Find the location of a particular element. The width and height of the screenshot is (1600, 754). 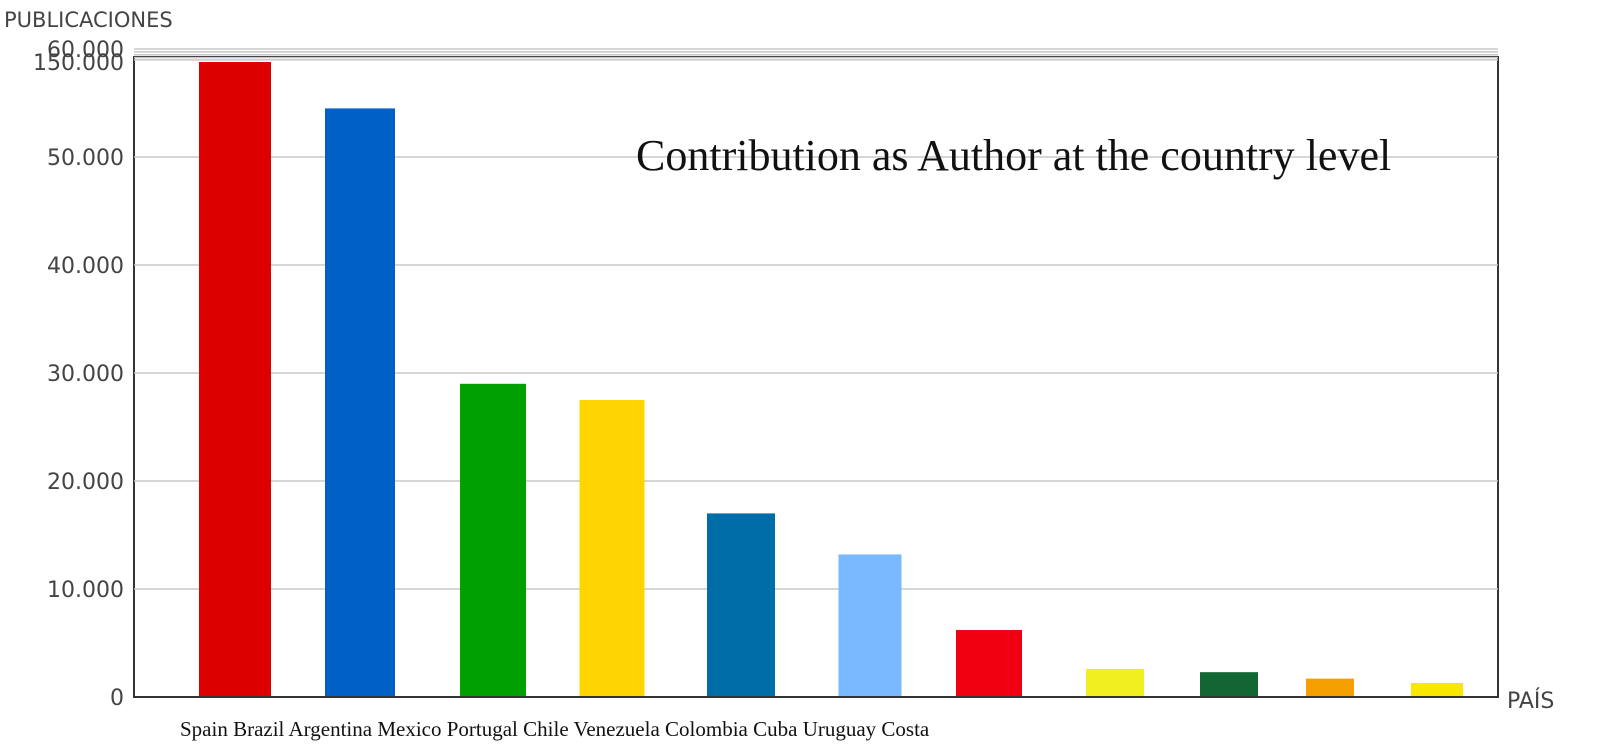

y-tick-label: 50.000 is located at coordinates (85, 158).